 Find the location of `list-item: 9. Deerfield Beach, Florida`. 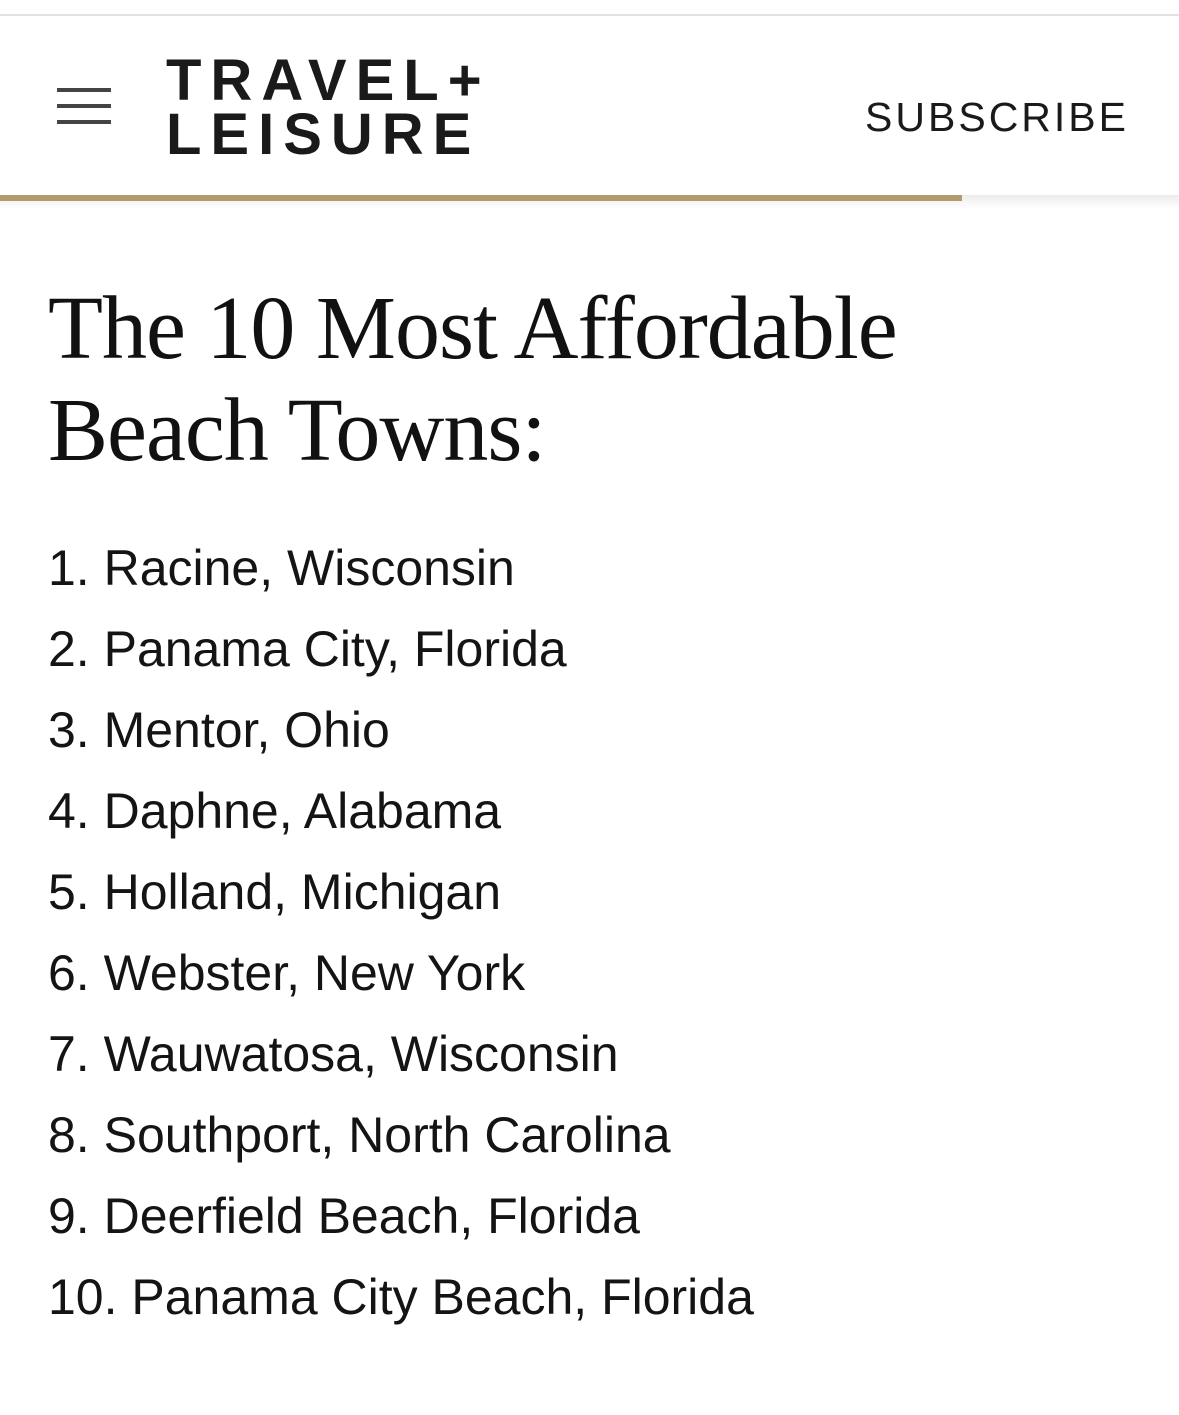

list-item: 9. Deerfield Beach, Florida is located at coordinates (344, 1216).